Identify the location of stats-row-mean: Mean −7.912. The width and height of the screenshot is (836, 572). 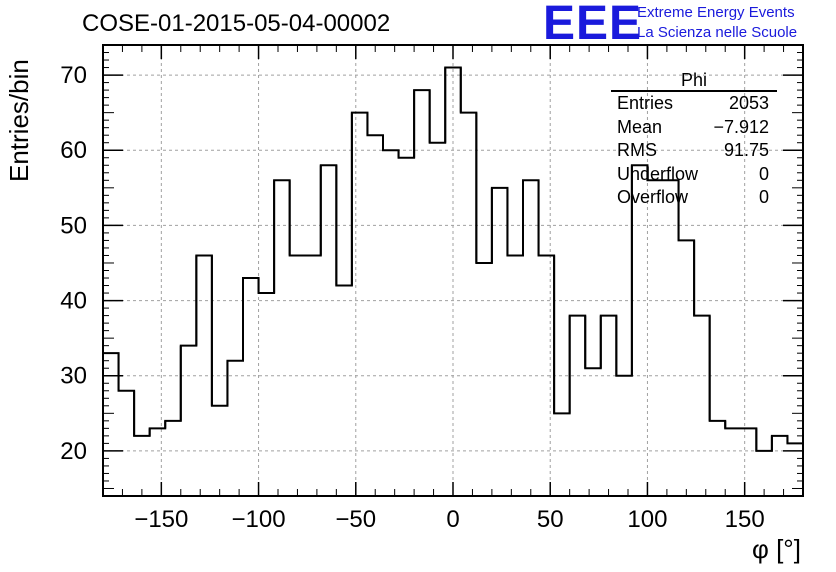
(694, 128).